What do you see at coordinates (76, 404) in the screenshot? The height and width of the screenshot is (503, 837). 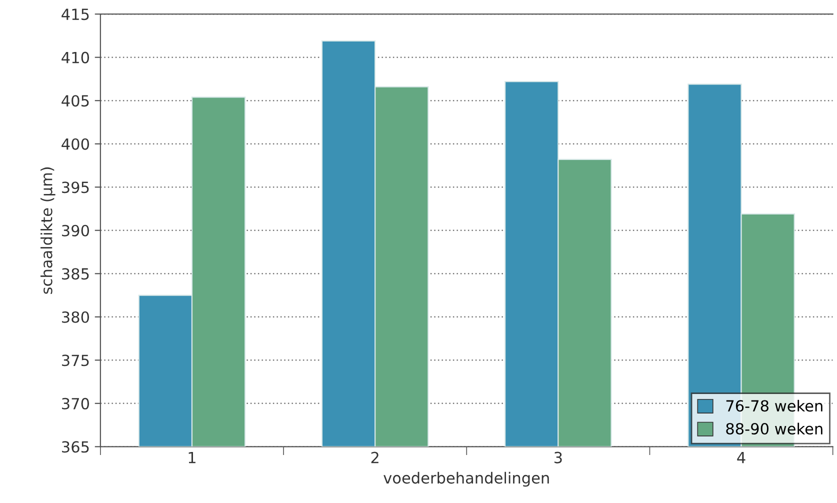 I see `y-tick-label: 370` at bounding box center [76, 404].